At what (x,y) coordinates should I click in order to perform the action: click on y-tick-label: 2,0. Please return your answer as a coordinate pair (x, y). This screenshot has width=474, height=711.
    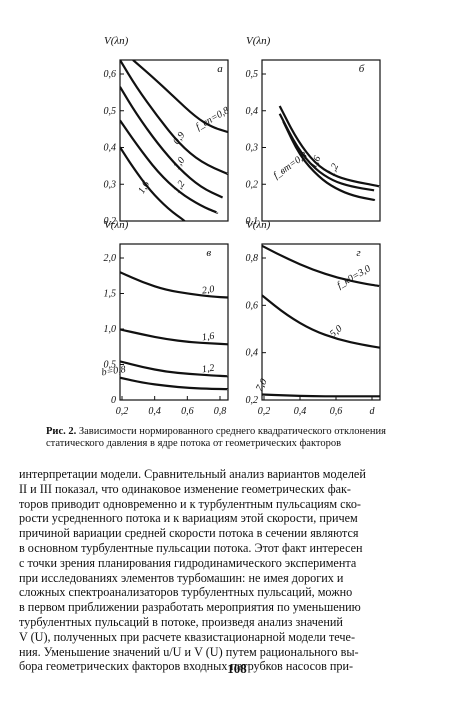
    Looking at the image, I should click on (110, 258).